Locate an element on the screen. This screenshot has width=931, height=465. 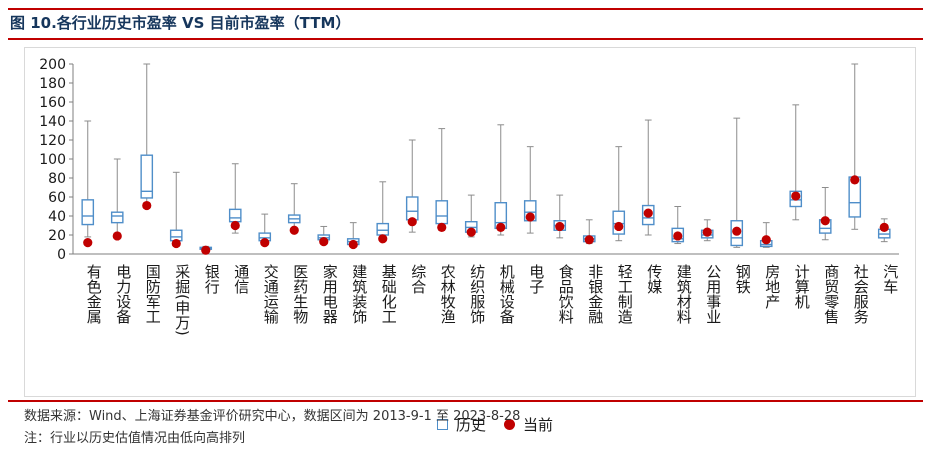
y-tick-label: 0 is located at coordinates (61, 255).